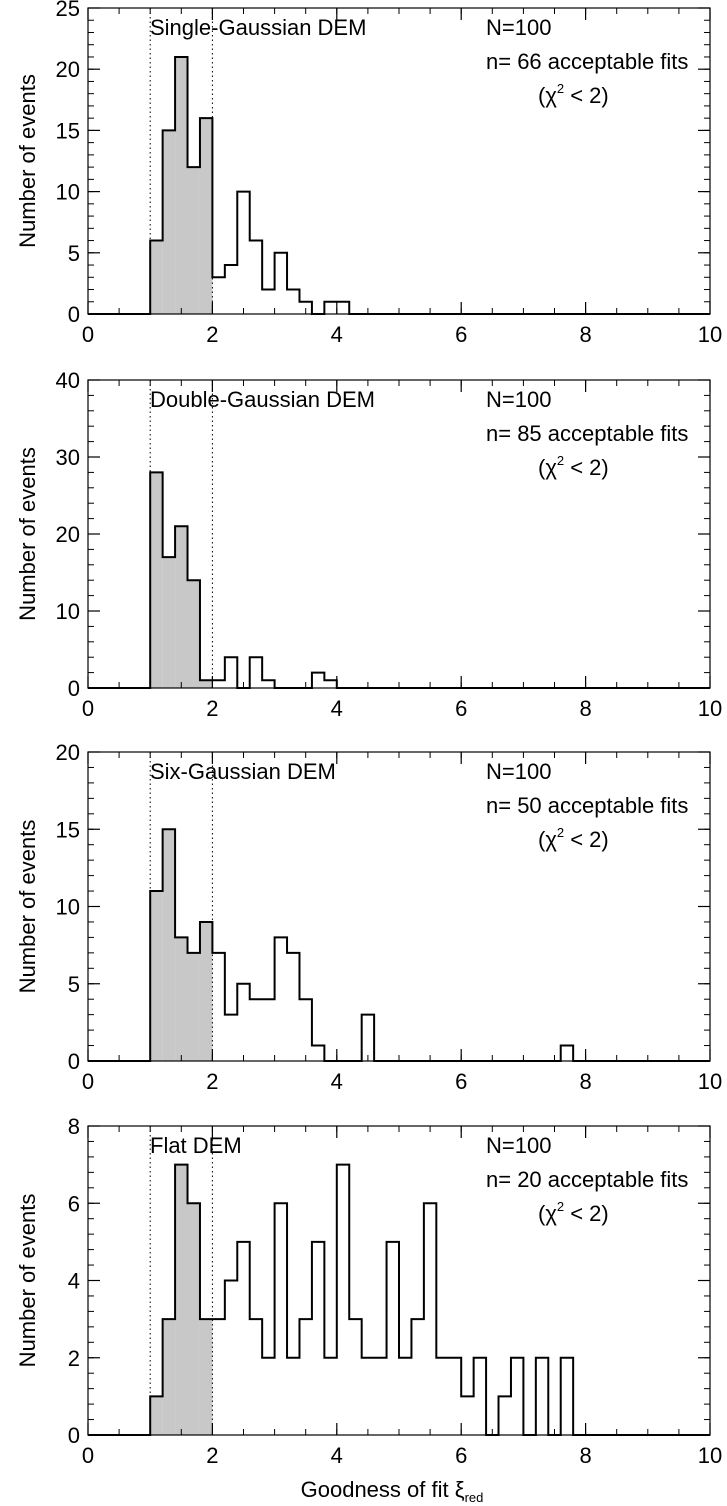 The width and height of the screenshot is (727, 1506). I want to click on y-tick-label: 5, so click(74, 253).